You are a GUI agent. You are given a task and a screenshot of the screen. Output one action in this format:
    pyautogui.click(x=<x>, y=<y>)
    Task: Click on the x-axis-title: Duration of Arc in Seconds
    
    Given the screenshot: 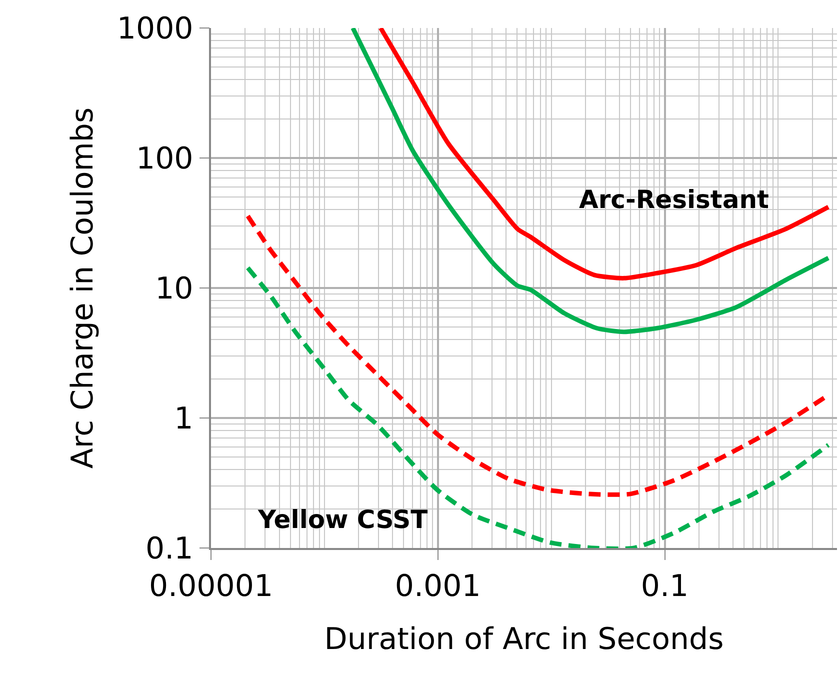 What is the action you would take?
    pyautogui.click(x=524, y=639)
    